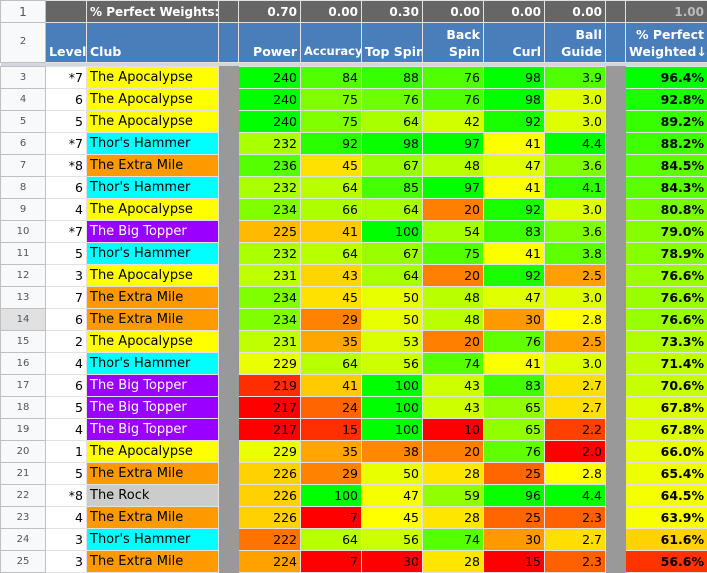 Image resolution: width=707 pixels, height=573 pixels. What do you see at coordinates (666, 562) in the screenshot?
I see `pct-weighted-cell: 56.6%` at bounding box center [666, 562].